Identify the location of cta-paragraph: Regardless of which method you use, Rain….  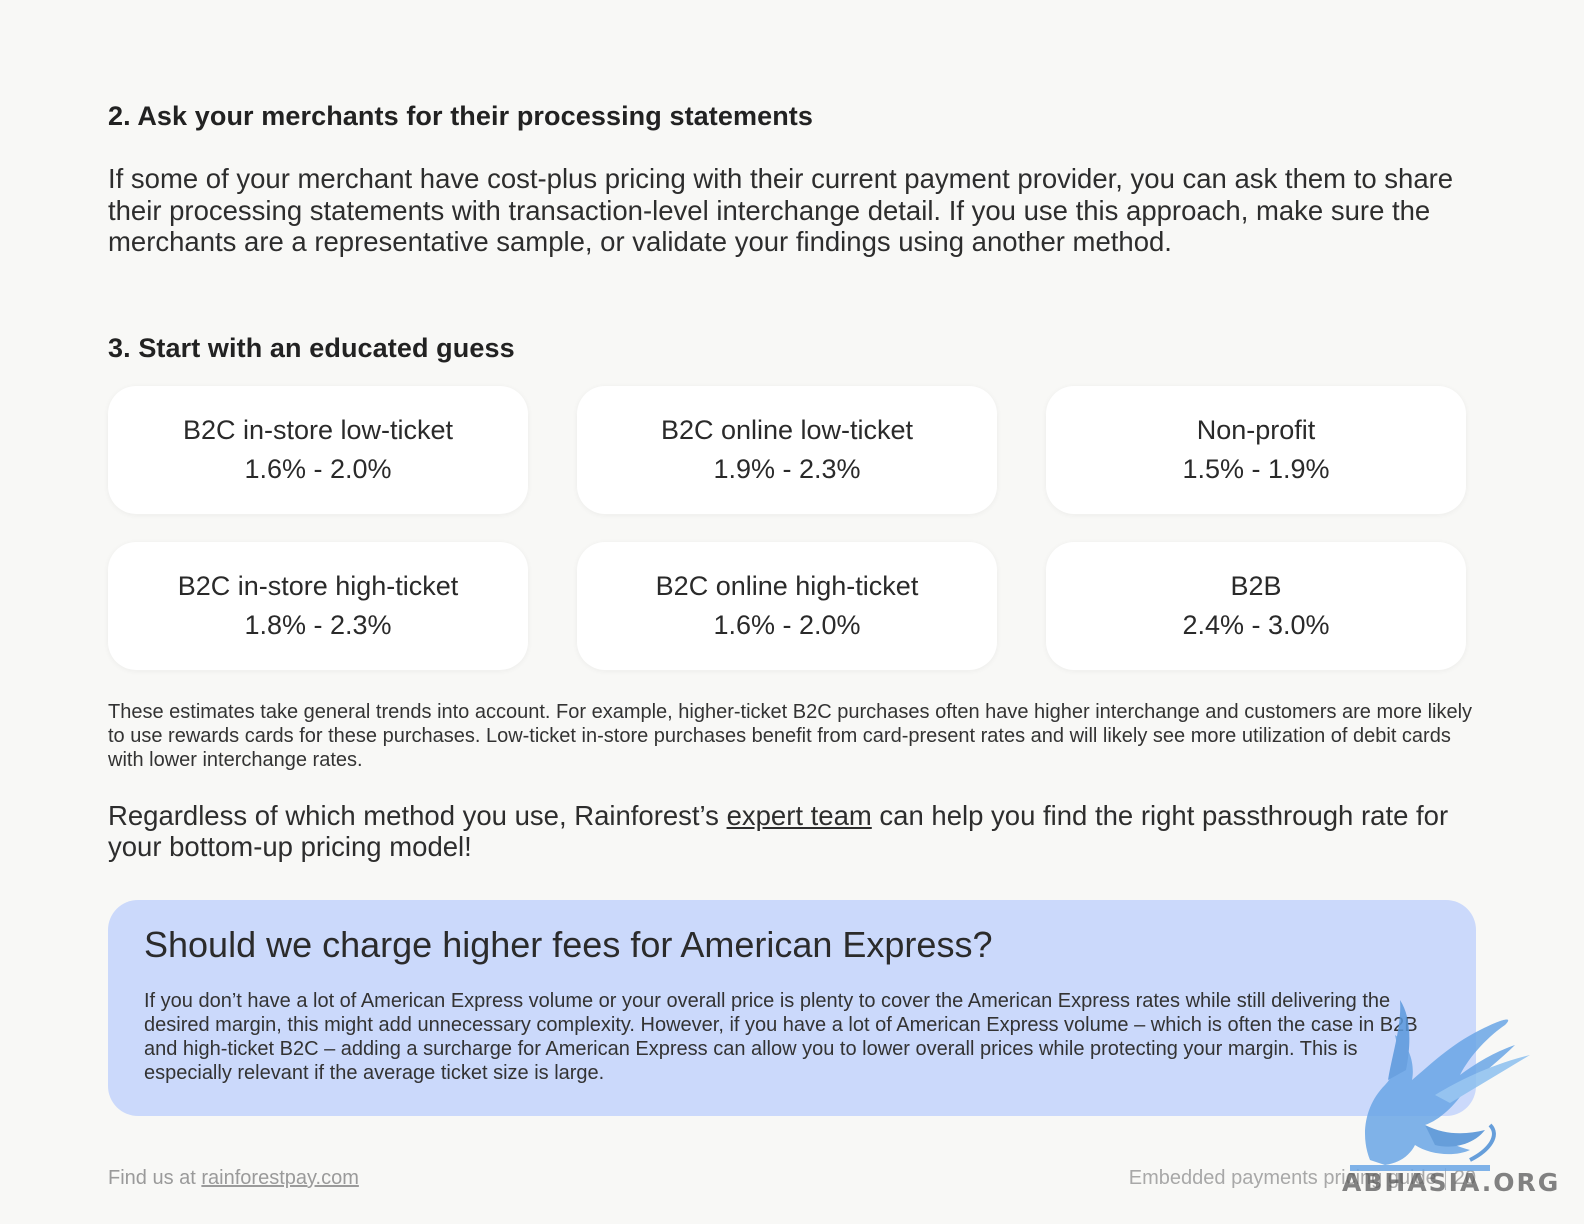
(792, 831).